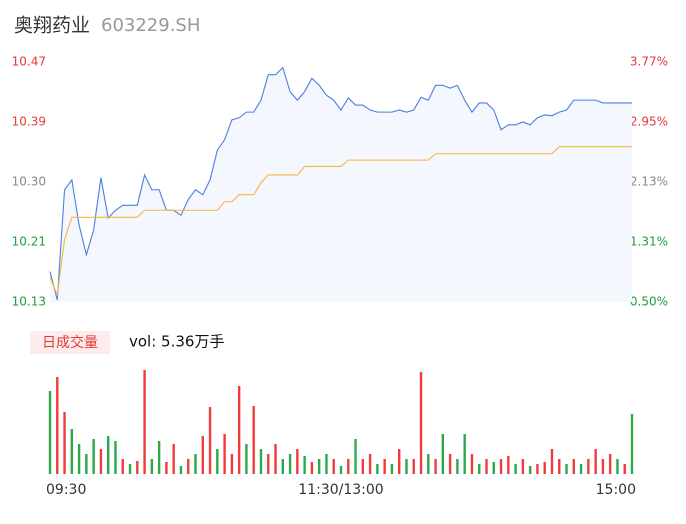 Image resolution: width=686 pixels, height=524 pixels. What do you see at coordinates (29, 302) in the screenshot?
I see `y-tick-label: 10.13` at bounding box center [29, 302].